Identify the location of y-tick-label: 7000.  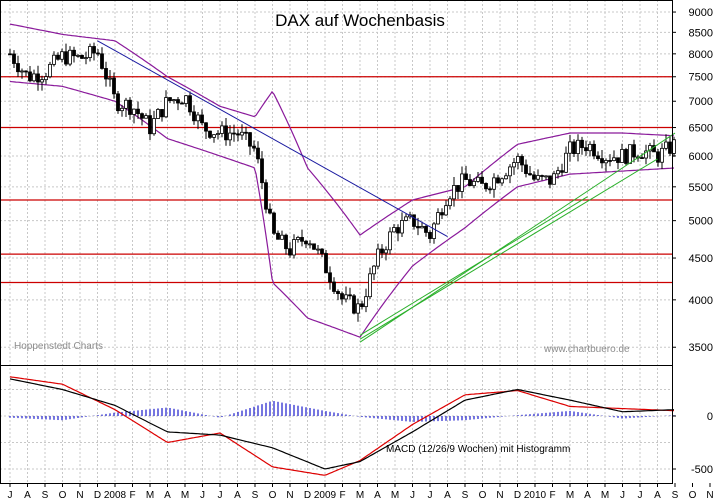
(701, 102).